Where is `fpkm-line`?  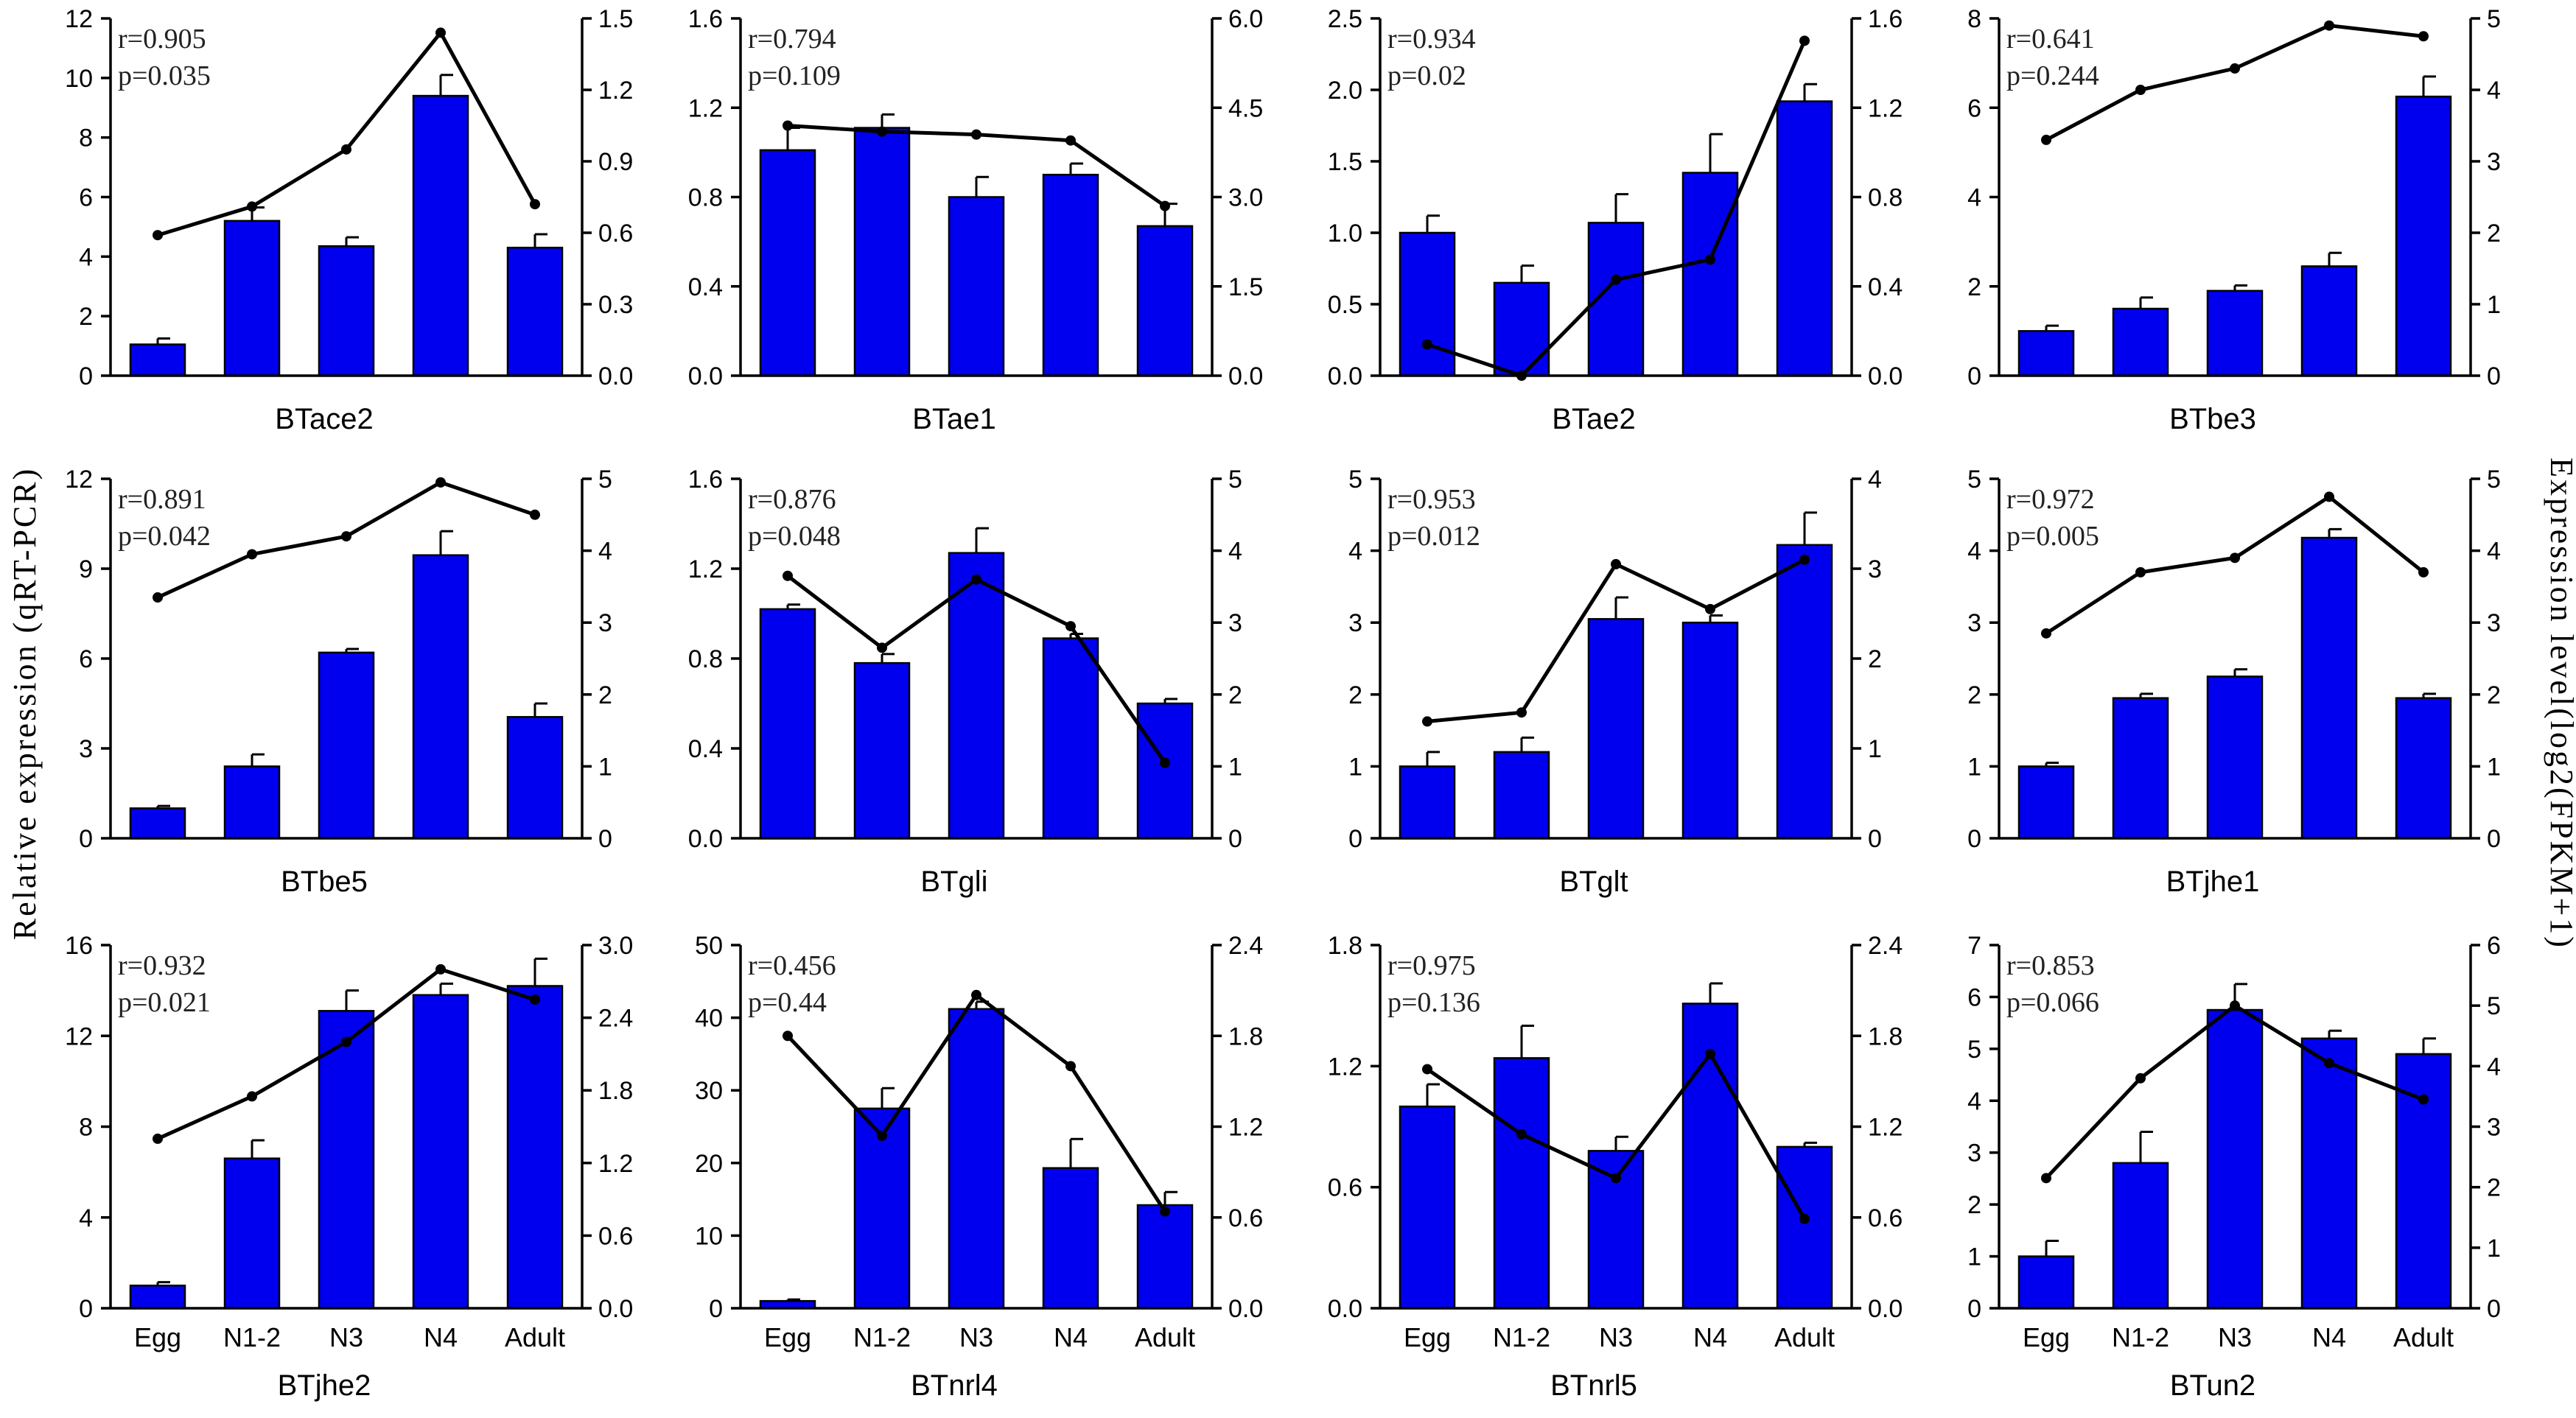
fpkm-line is located at coordinates (2235, 564).